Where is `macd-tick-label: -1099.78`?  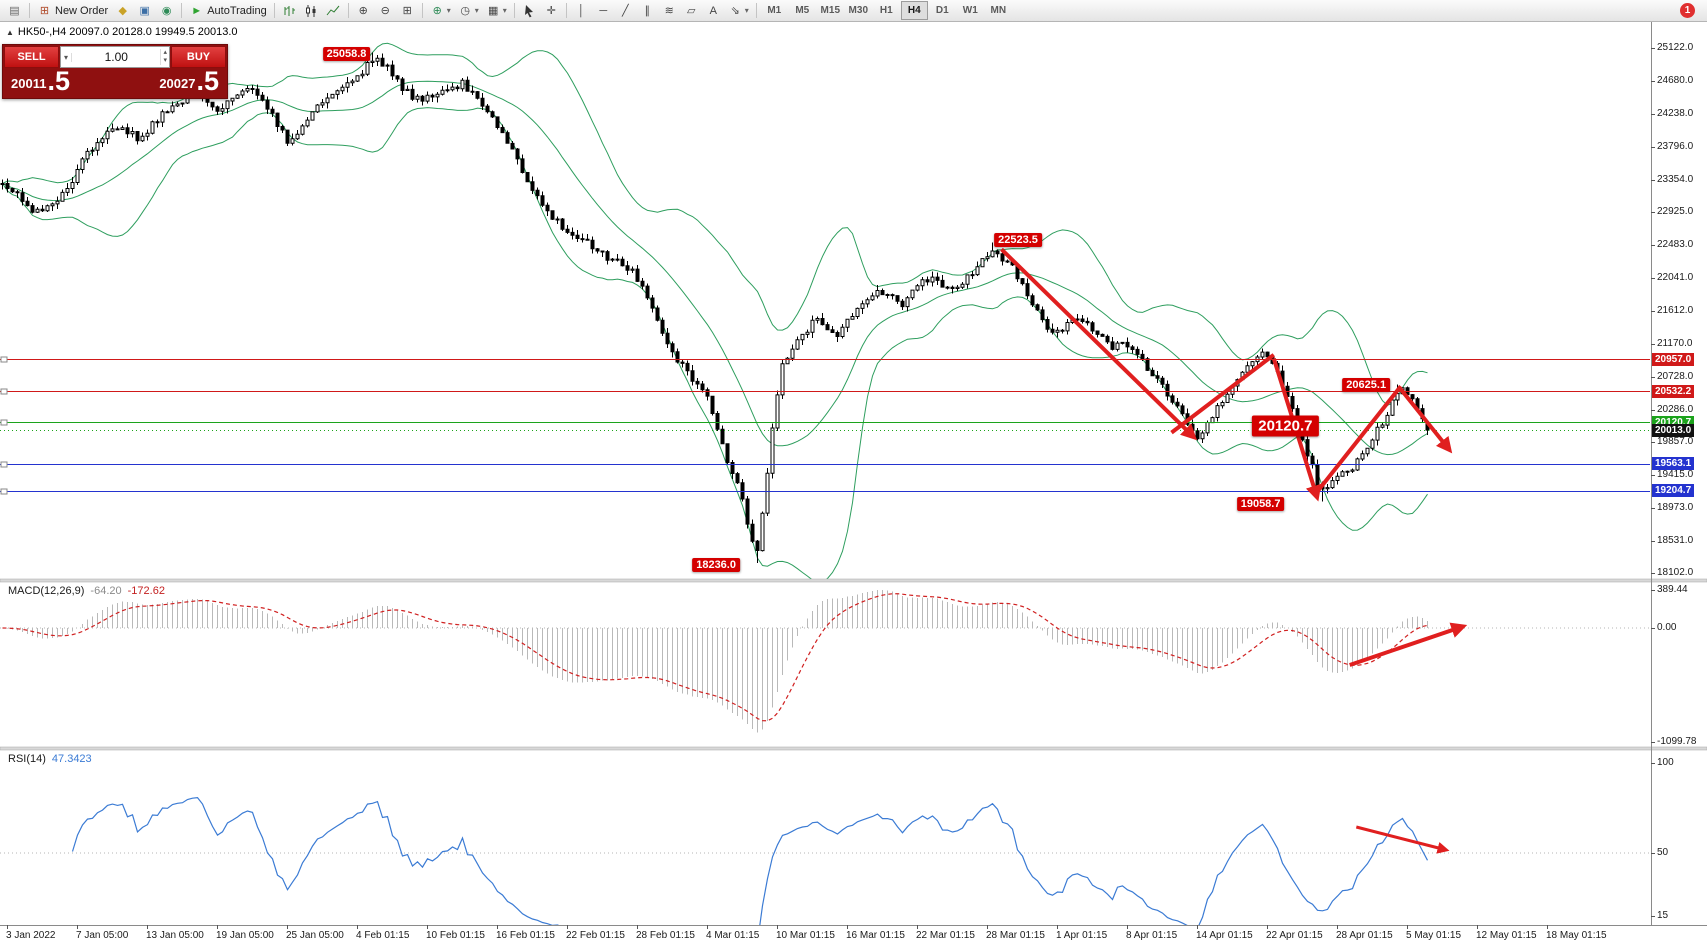 macd-tick-label: -1099.78 is located at coordinates (1677, 741).